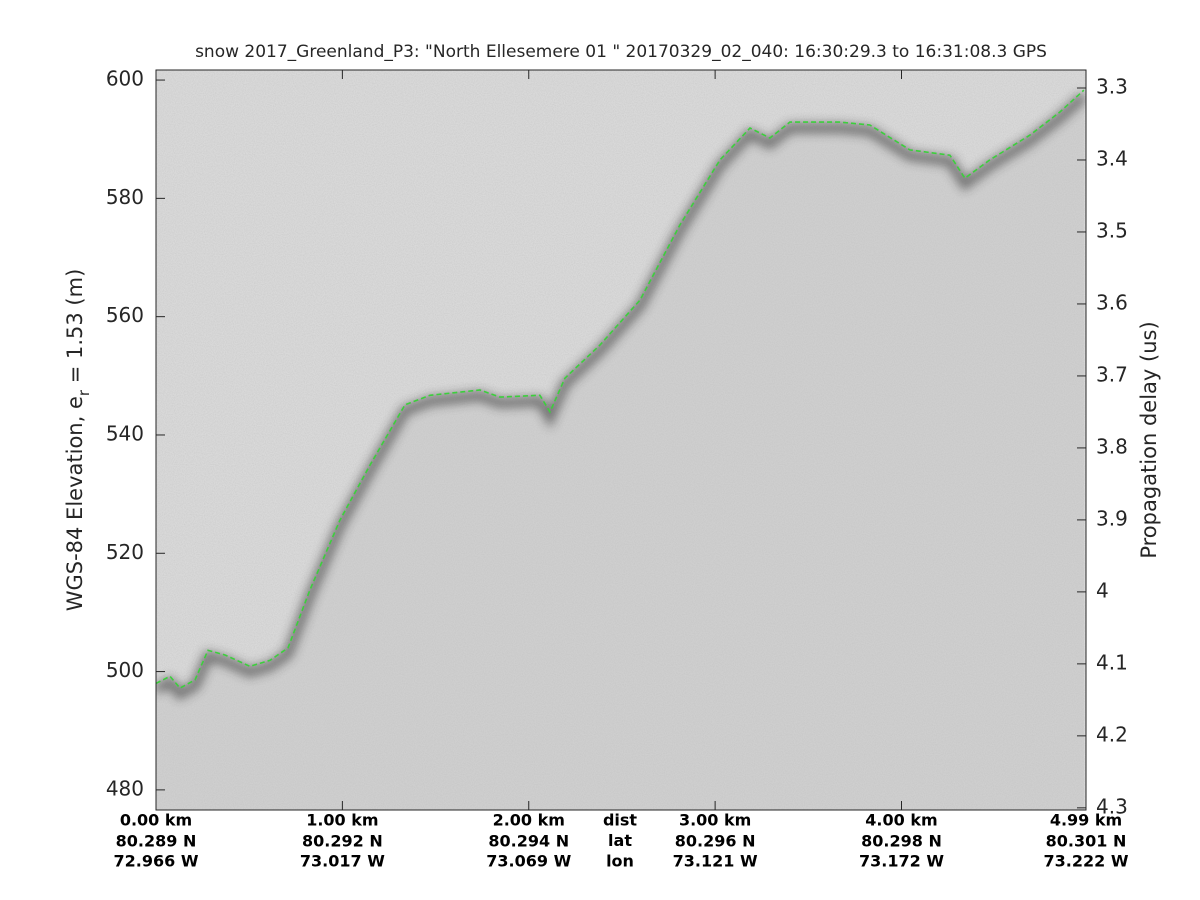  What do you see at coordinates (156, 841) in the screenshot?
I see `lat-label: 80.289 N` at bounding box center [156, 841].